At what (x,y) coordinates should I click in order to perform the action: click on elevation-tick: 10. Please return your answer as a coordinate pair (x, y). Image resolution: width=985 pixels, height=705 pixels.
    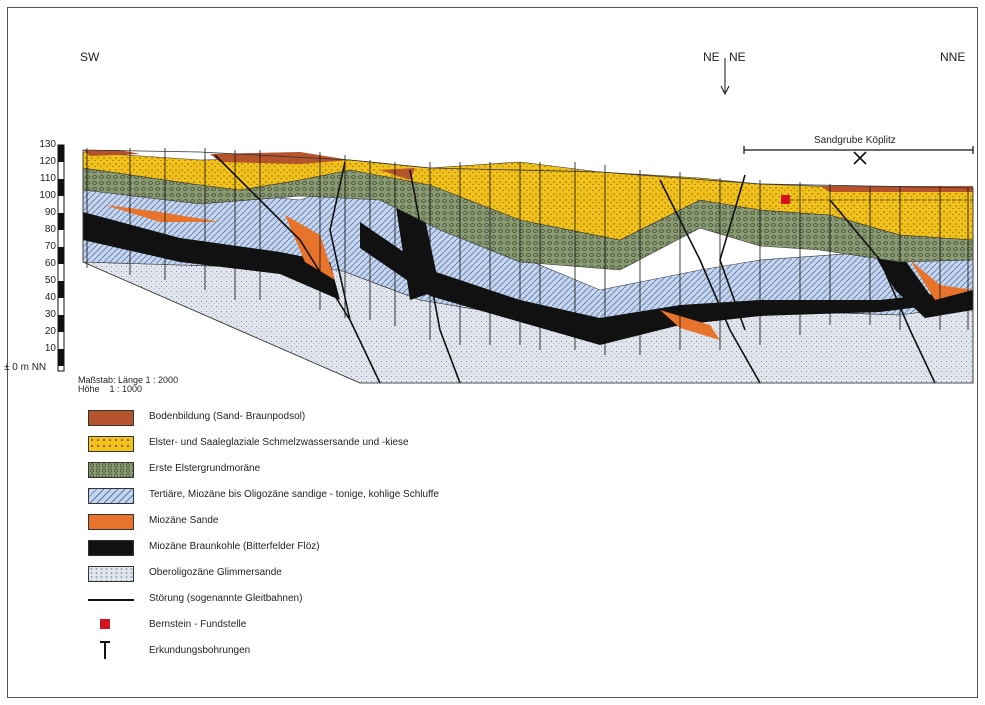
    Looking at the image, I should click on (50, 348).